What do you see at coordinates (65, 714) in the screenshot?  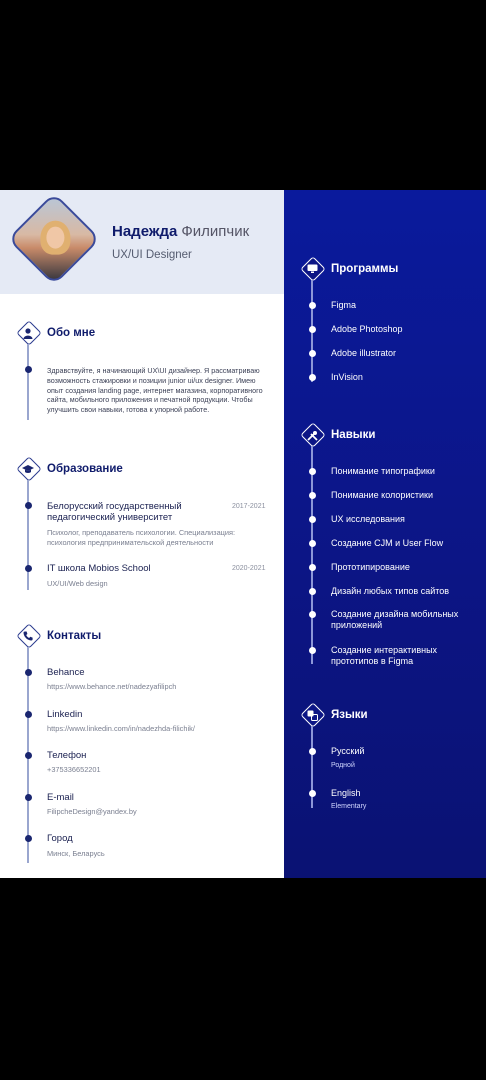 I see `contact-label: Linkedin` at bounding box center [65, 714].